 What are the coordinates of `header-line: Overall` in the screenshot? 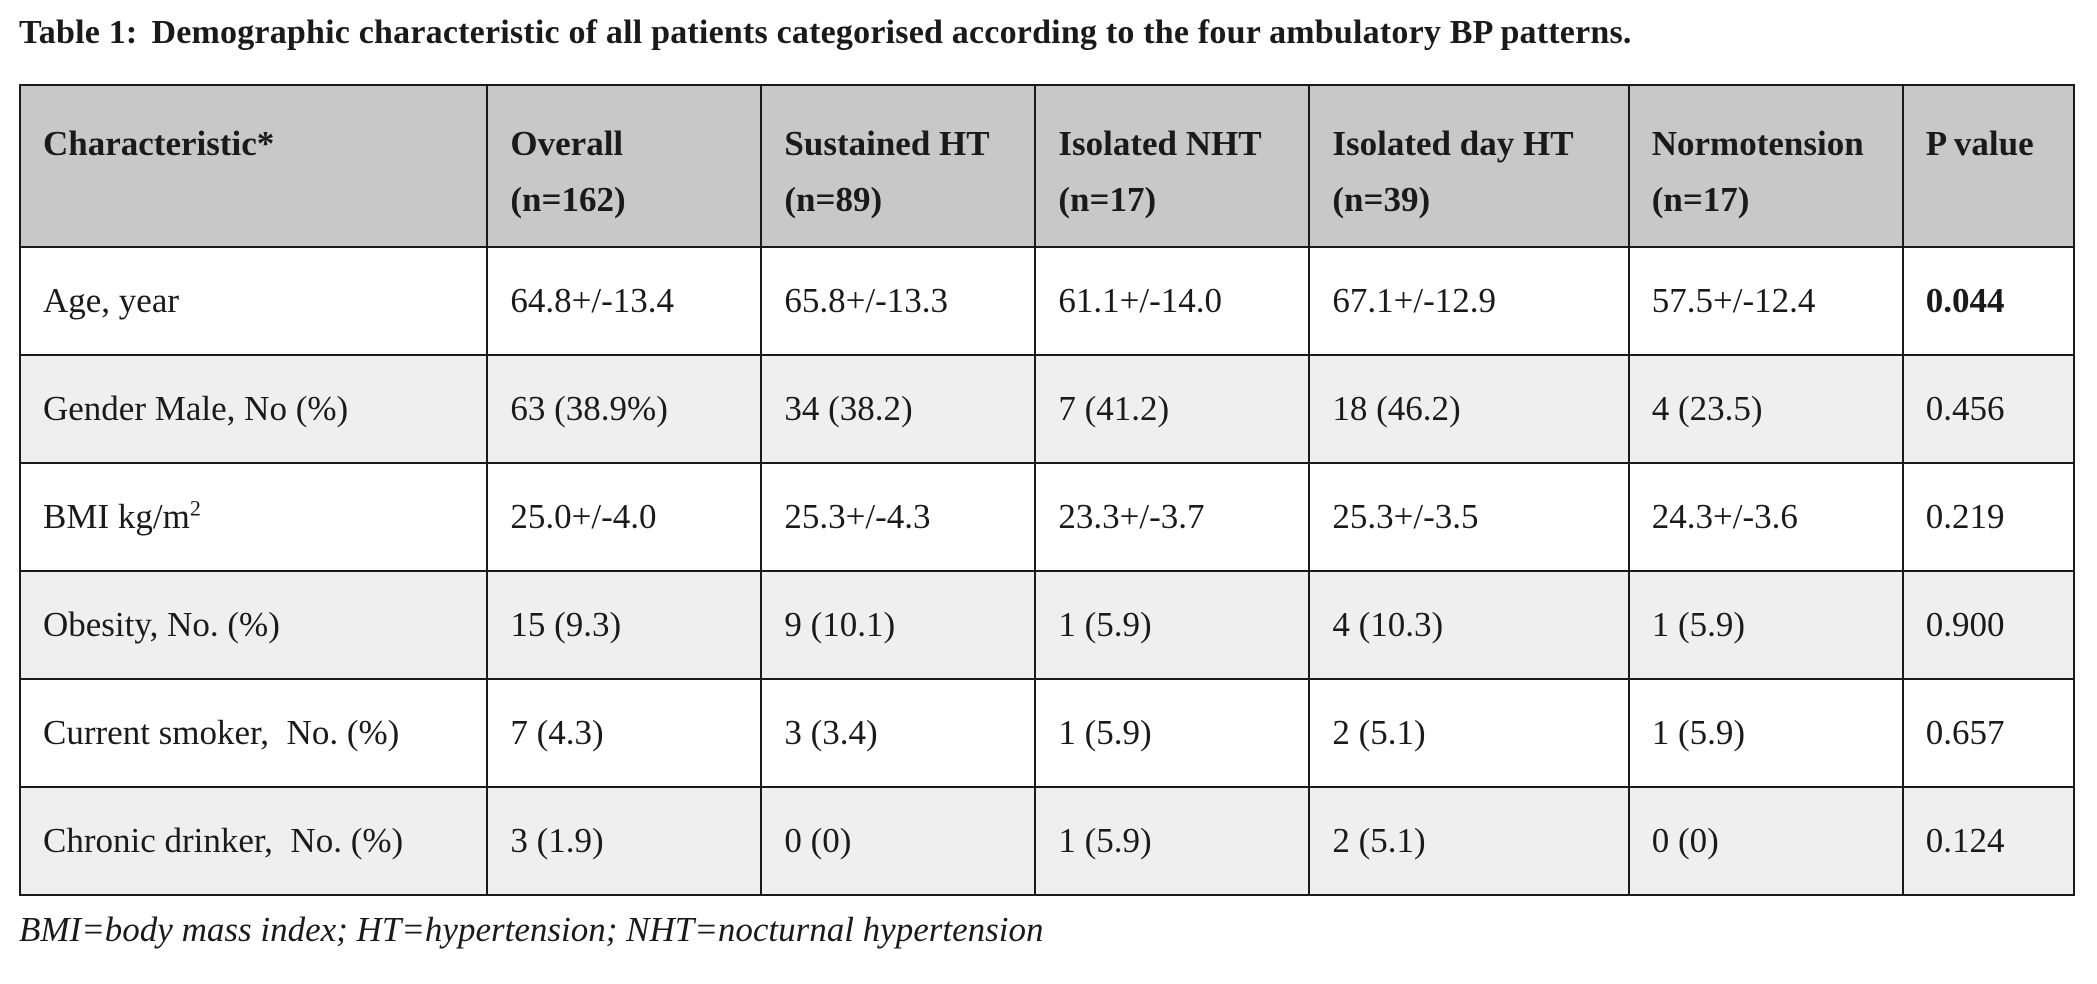 It's located at (567, 143).